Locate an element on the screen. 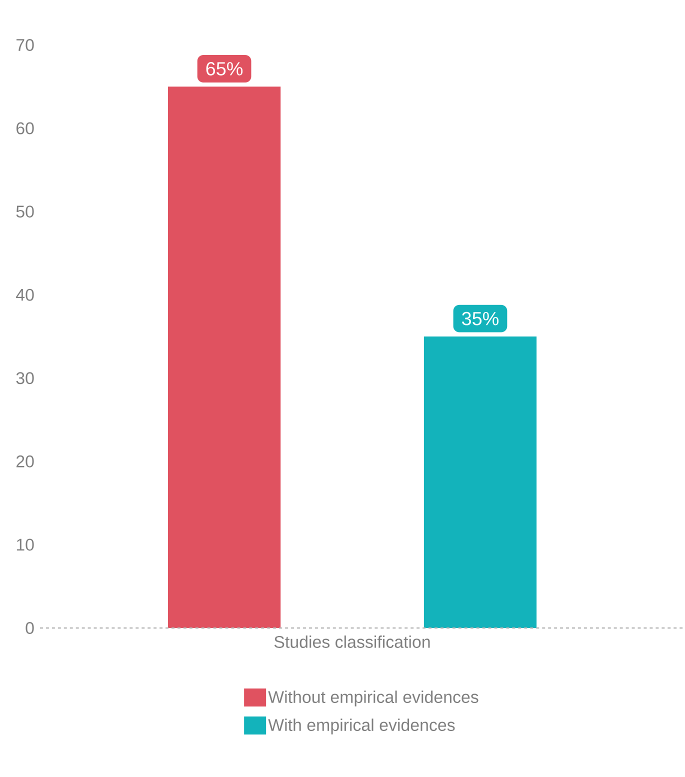 This screenshot has width=685, height=777. y-tick-label: 70 is located at coordinates (25, 45).